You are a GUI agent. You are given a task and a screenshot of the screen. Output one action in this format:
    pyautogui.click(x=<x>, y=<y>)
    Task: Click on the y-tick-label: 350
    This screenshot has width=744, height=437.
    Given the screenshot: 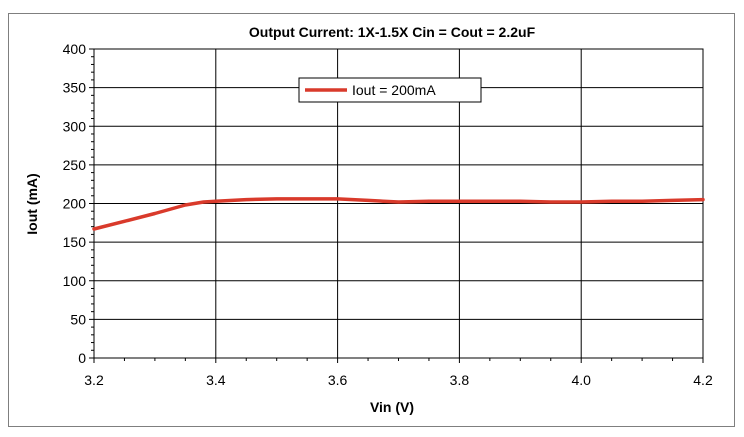 What is the action you would take?
    pyautogui.click(x=75, y=88)
    